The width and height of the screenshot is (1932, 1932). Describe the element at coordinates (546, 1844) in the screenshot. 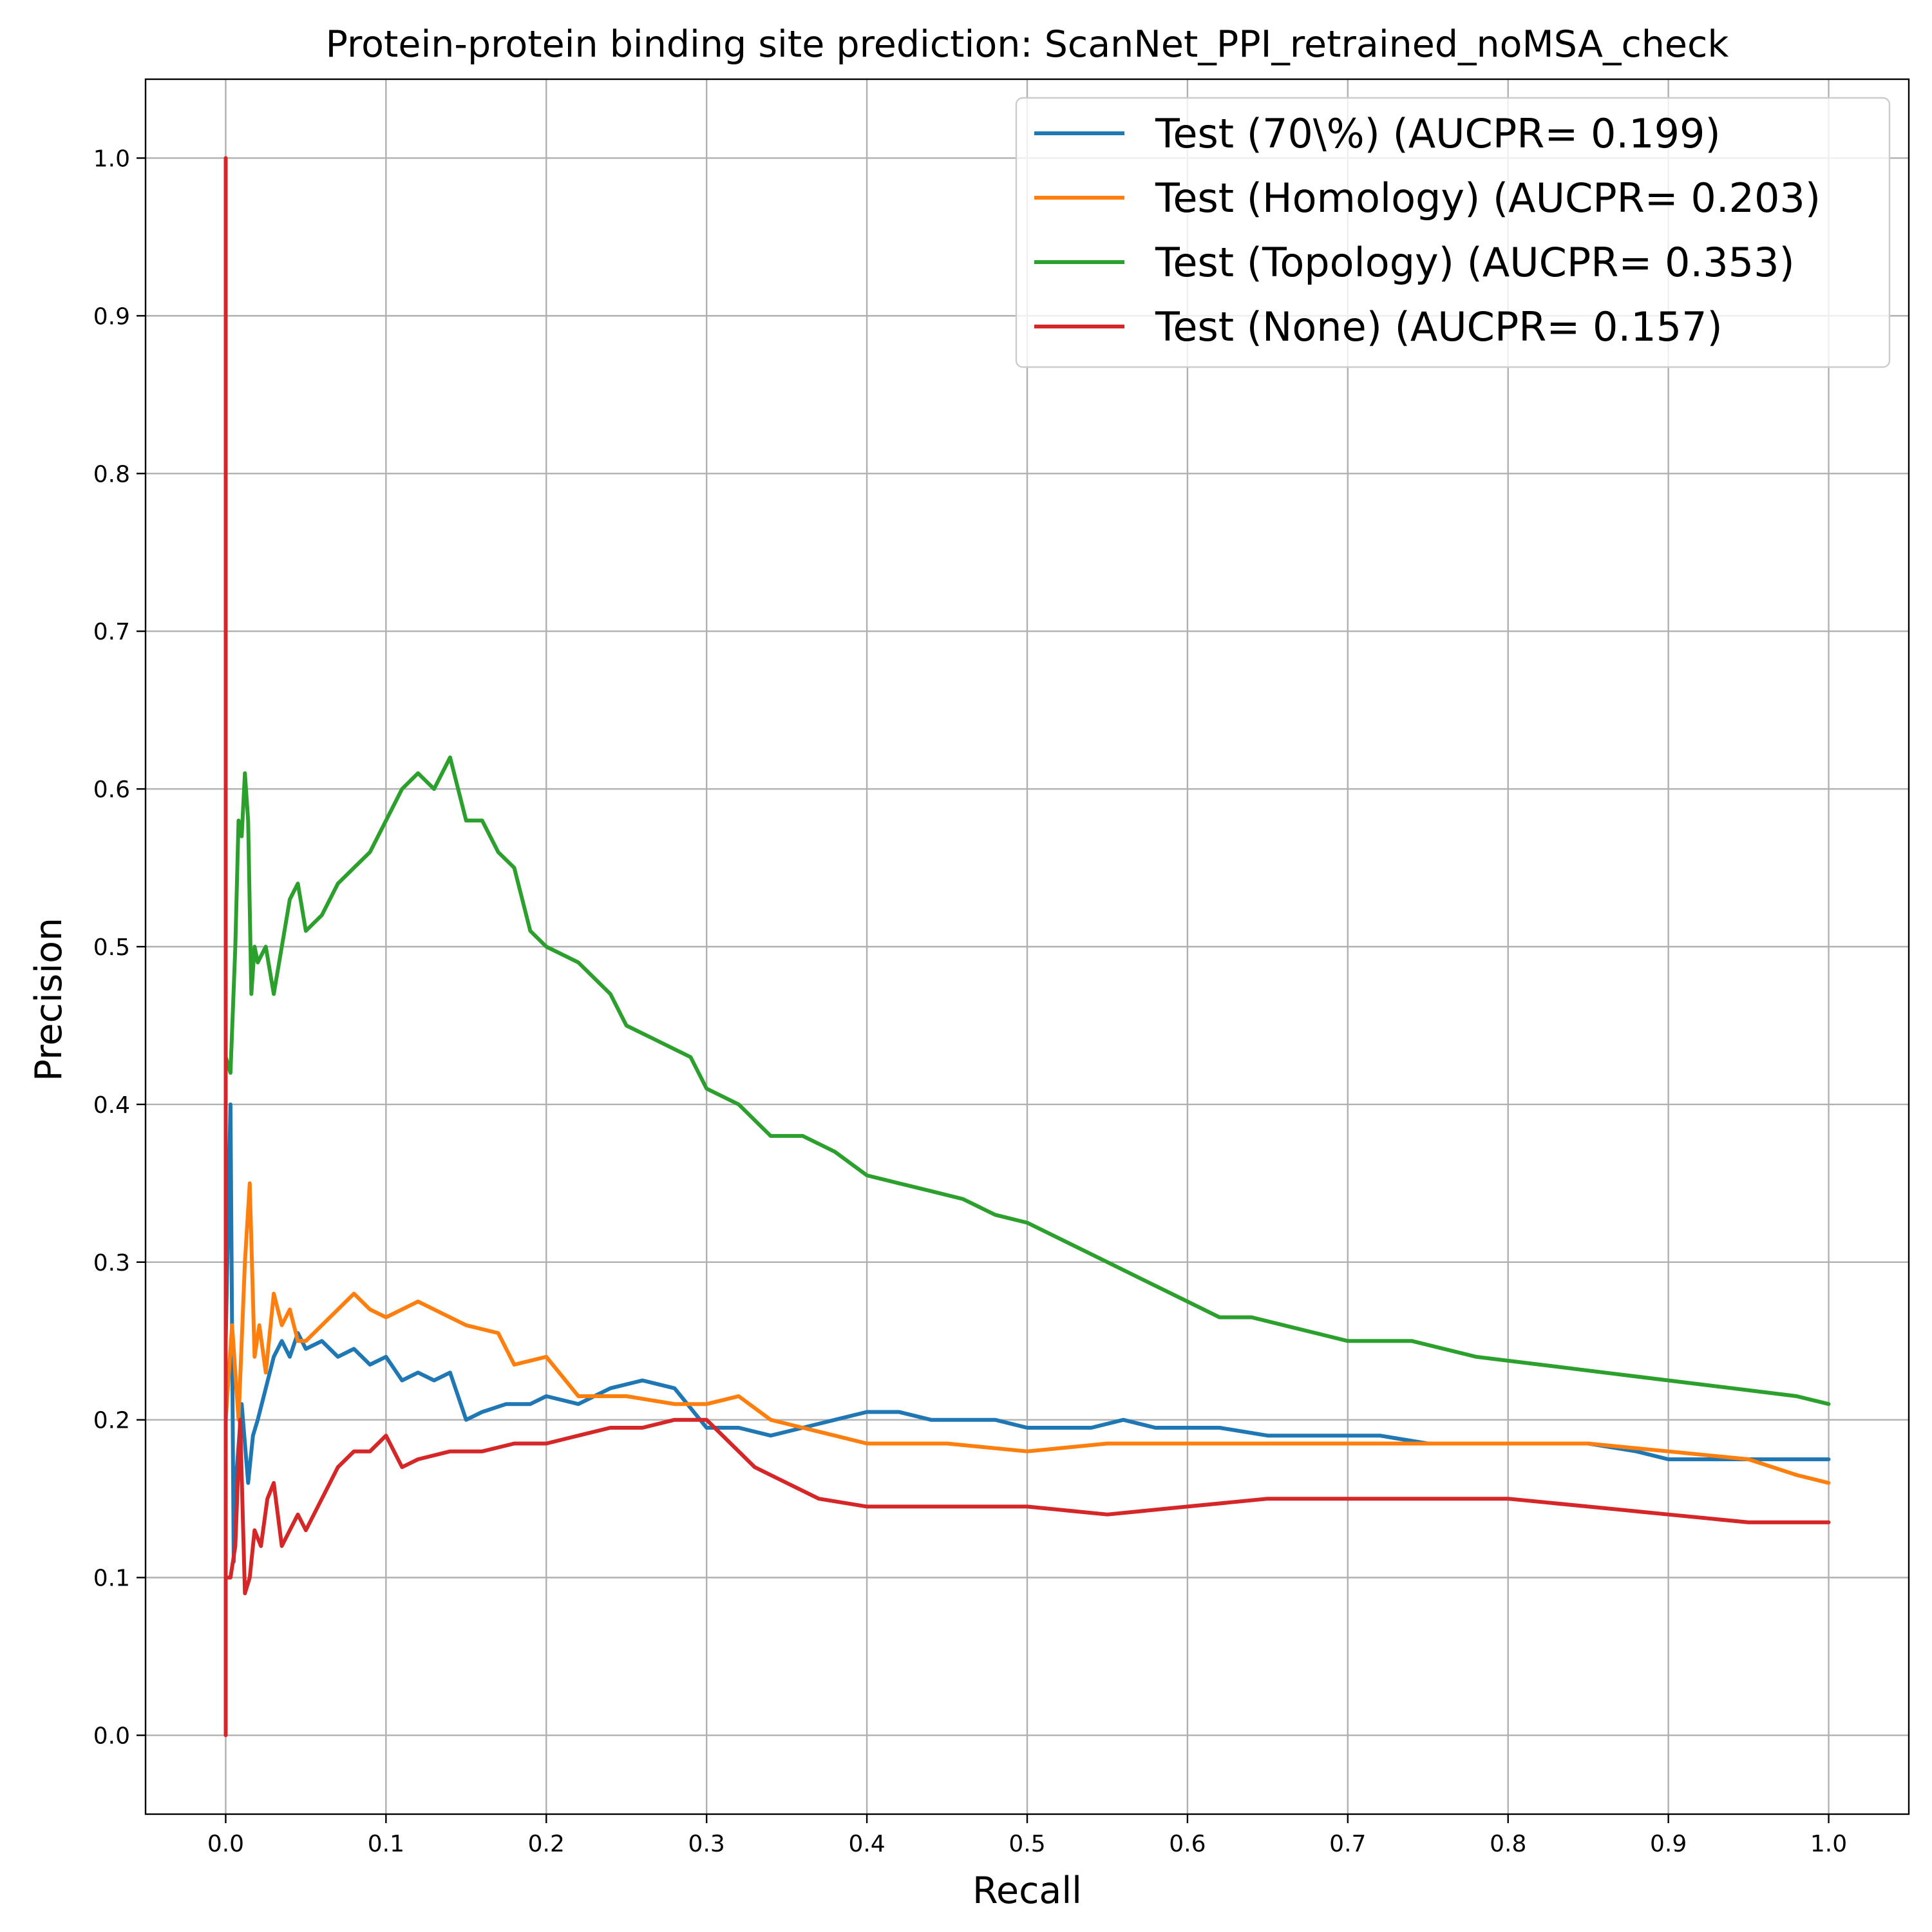

I see `x-tick-label: 0.2` at that location.